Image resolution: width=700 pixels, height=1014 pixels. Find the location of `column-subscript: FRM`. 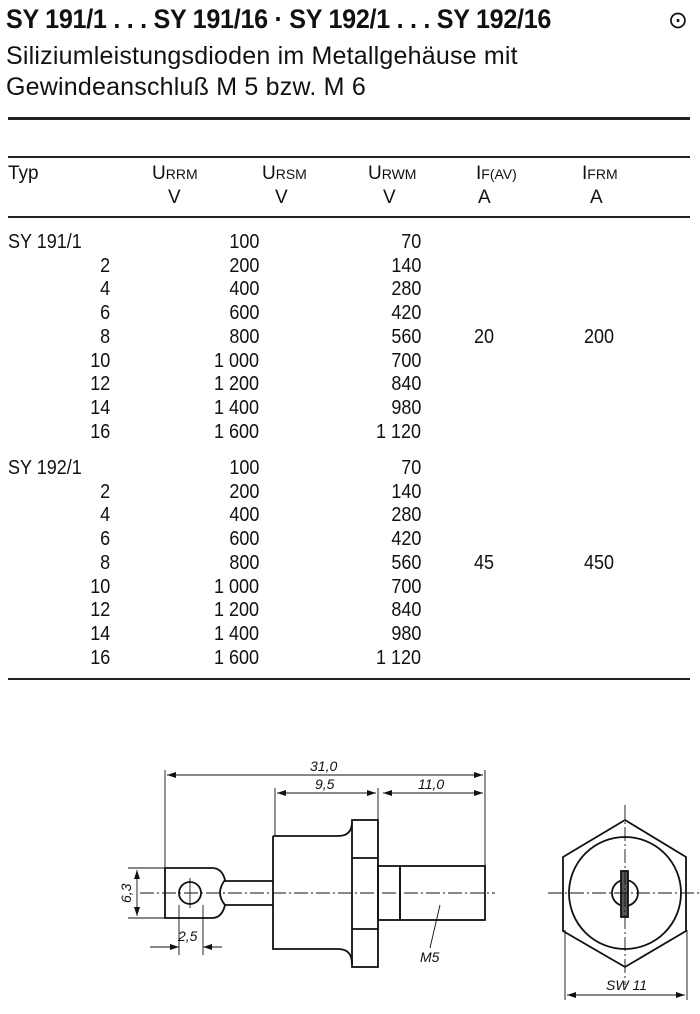

column-subscript: FRM is located at coordinates (602, 174).